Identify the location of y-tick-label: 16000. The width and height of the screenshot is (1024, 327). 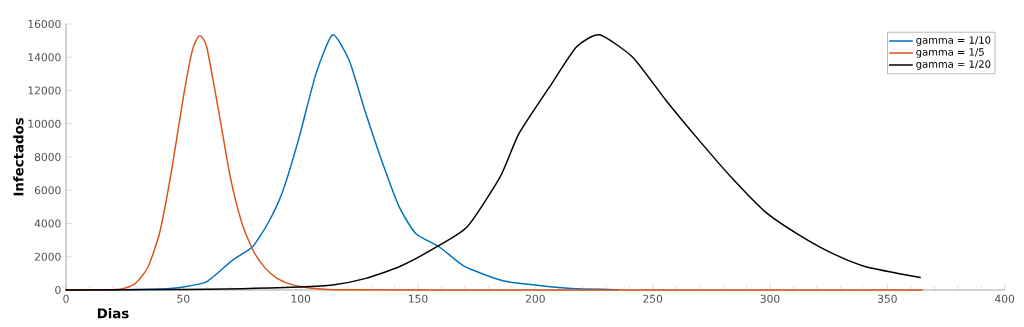
(44, 24).